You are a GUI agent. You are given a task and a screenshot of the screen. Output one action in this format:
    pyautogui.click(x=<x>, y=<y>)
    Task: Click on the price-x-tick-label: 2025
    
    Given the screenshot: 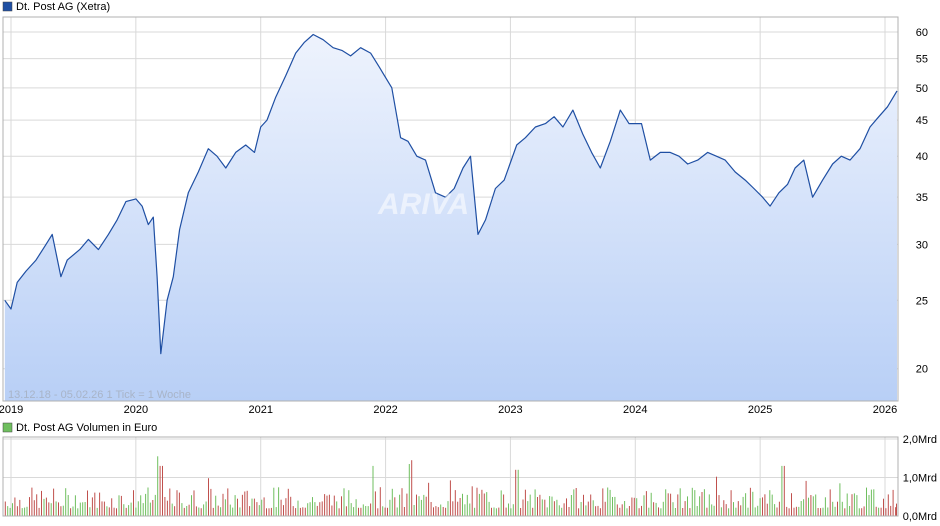 What is the action you would take?
    pyautogui.click(x=760, y=410)
    